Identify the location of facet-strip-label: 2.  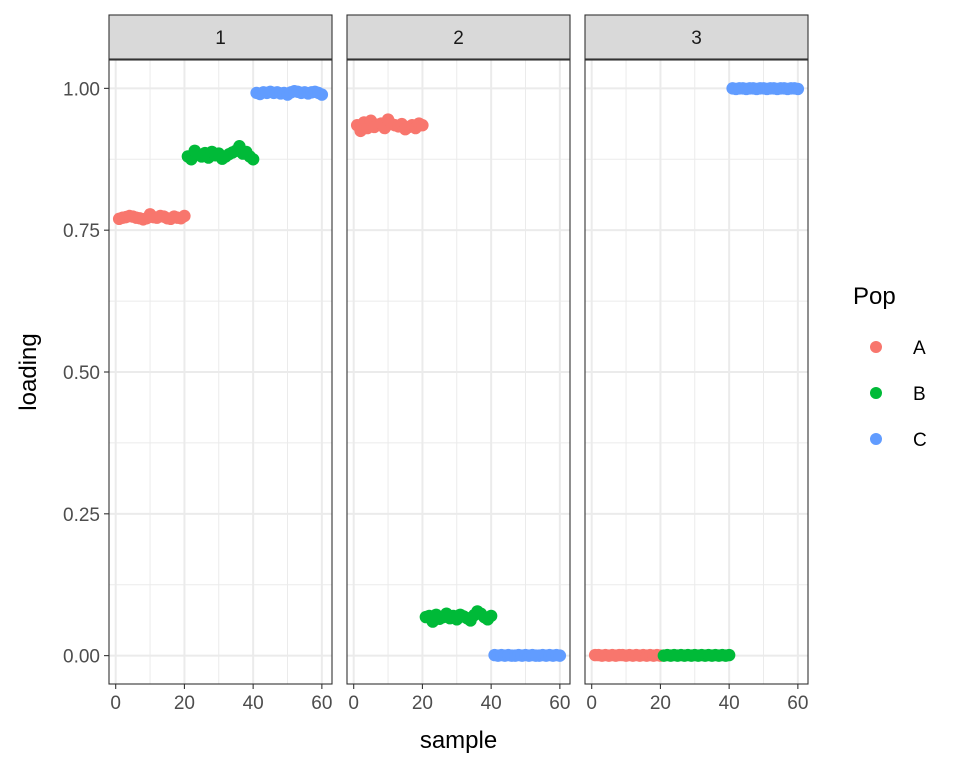
(458, 38).